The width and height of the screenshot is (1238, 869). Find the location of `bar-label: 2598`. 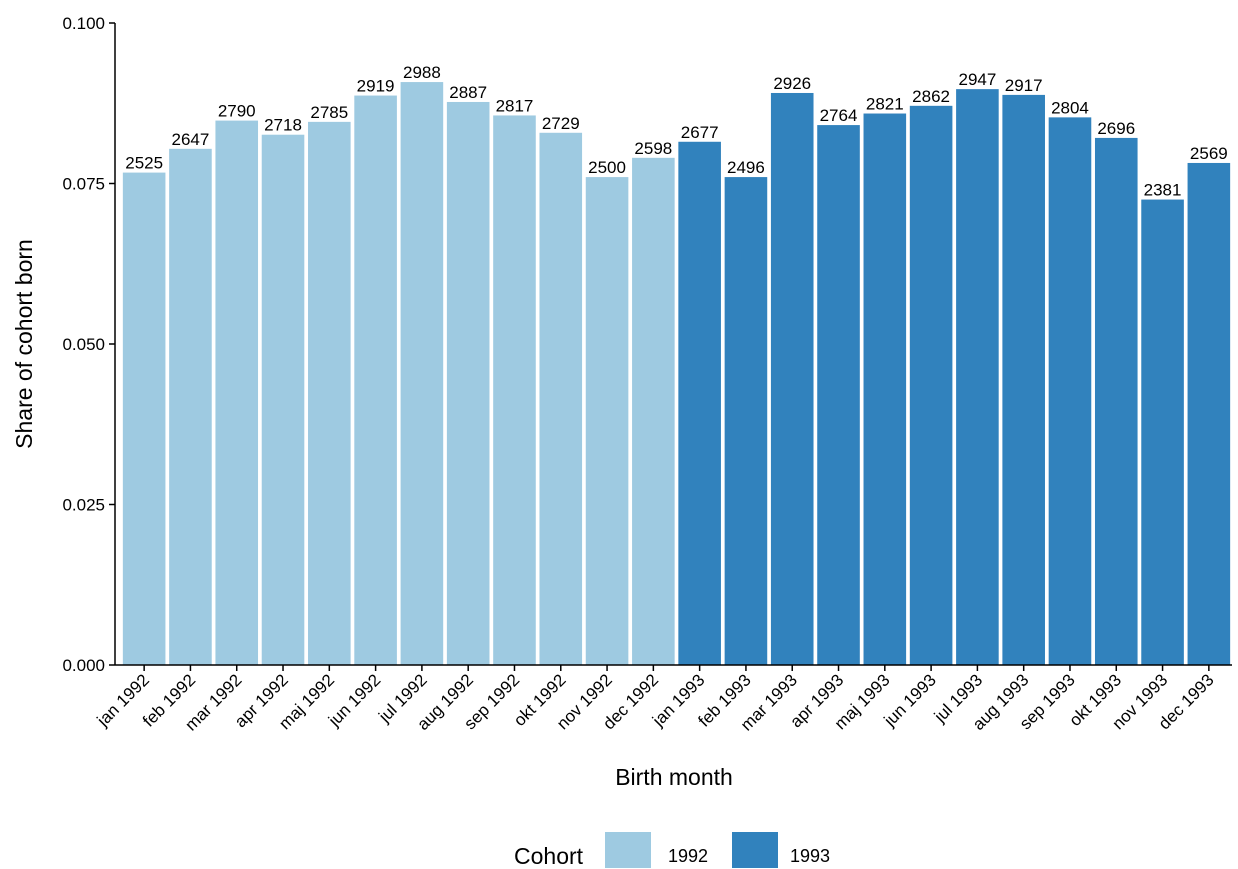

bar-label: 2598 is located at coordinates (653, 148).